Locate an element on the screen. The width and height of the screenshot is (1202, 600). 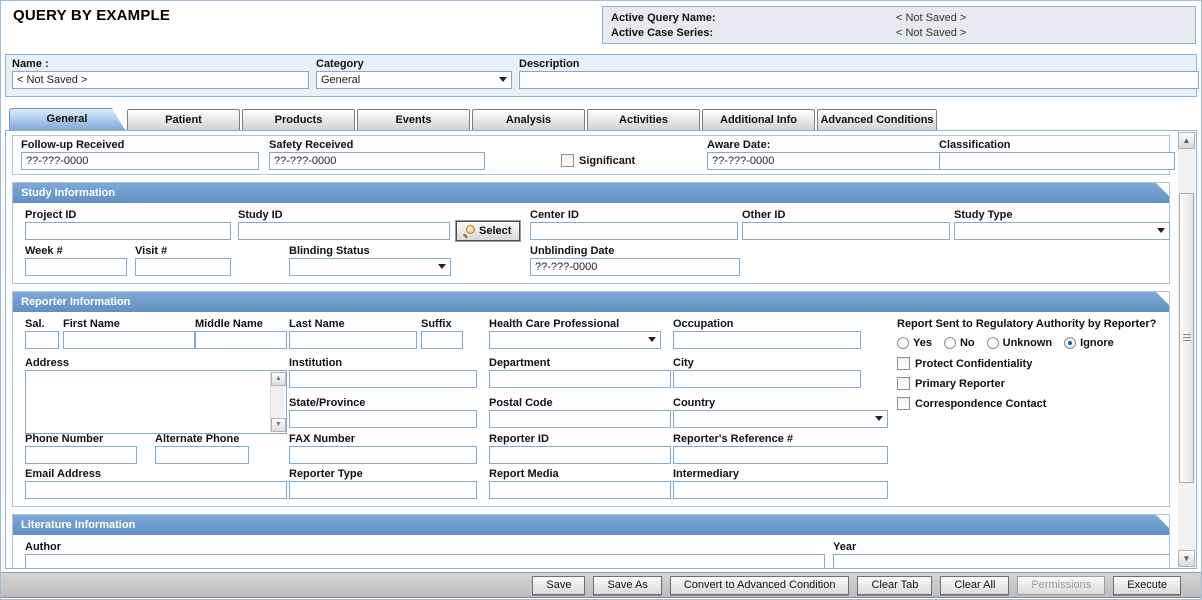
report-media-input is located at coordinates (580, 490).